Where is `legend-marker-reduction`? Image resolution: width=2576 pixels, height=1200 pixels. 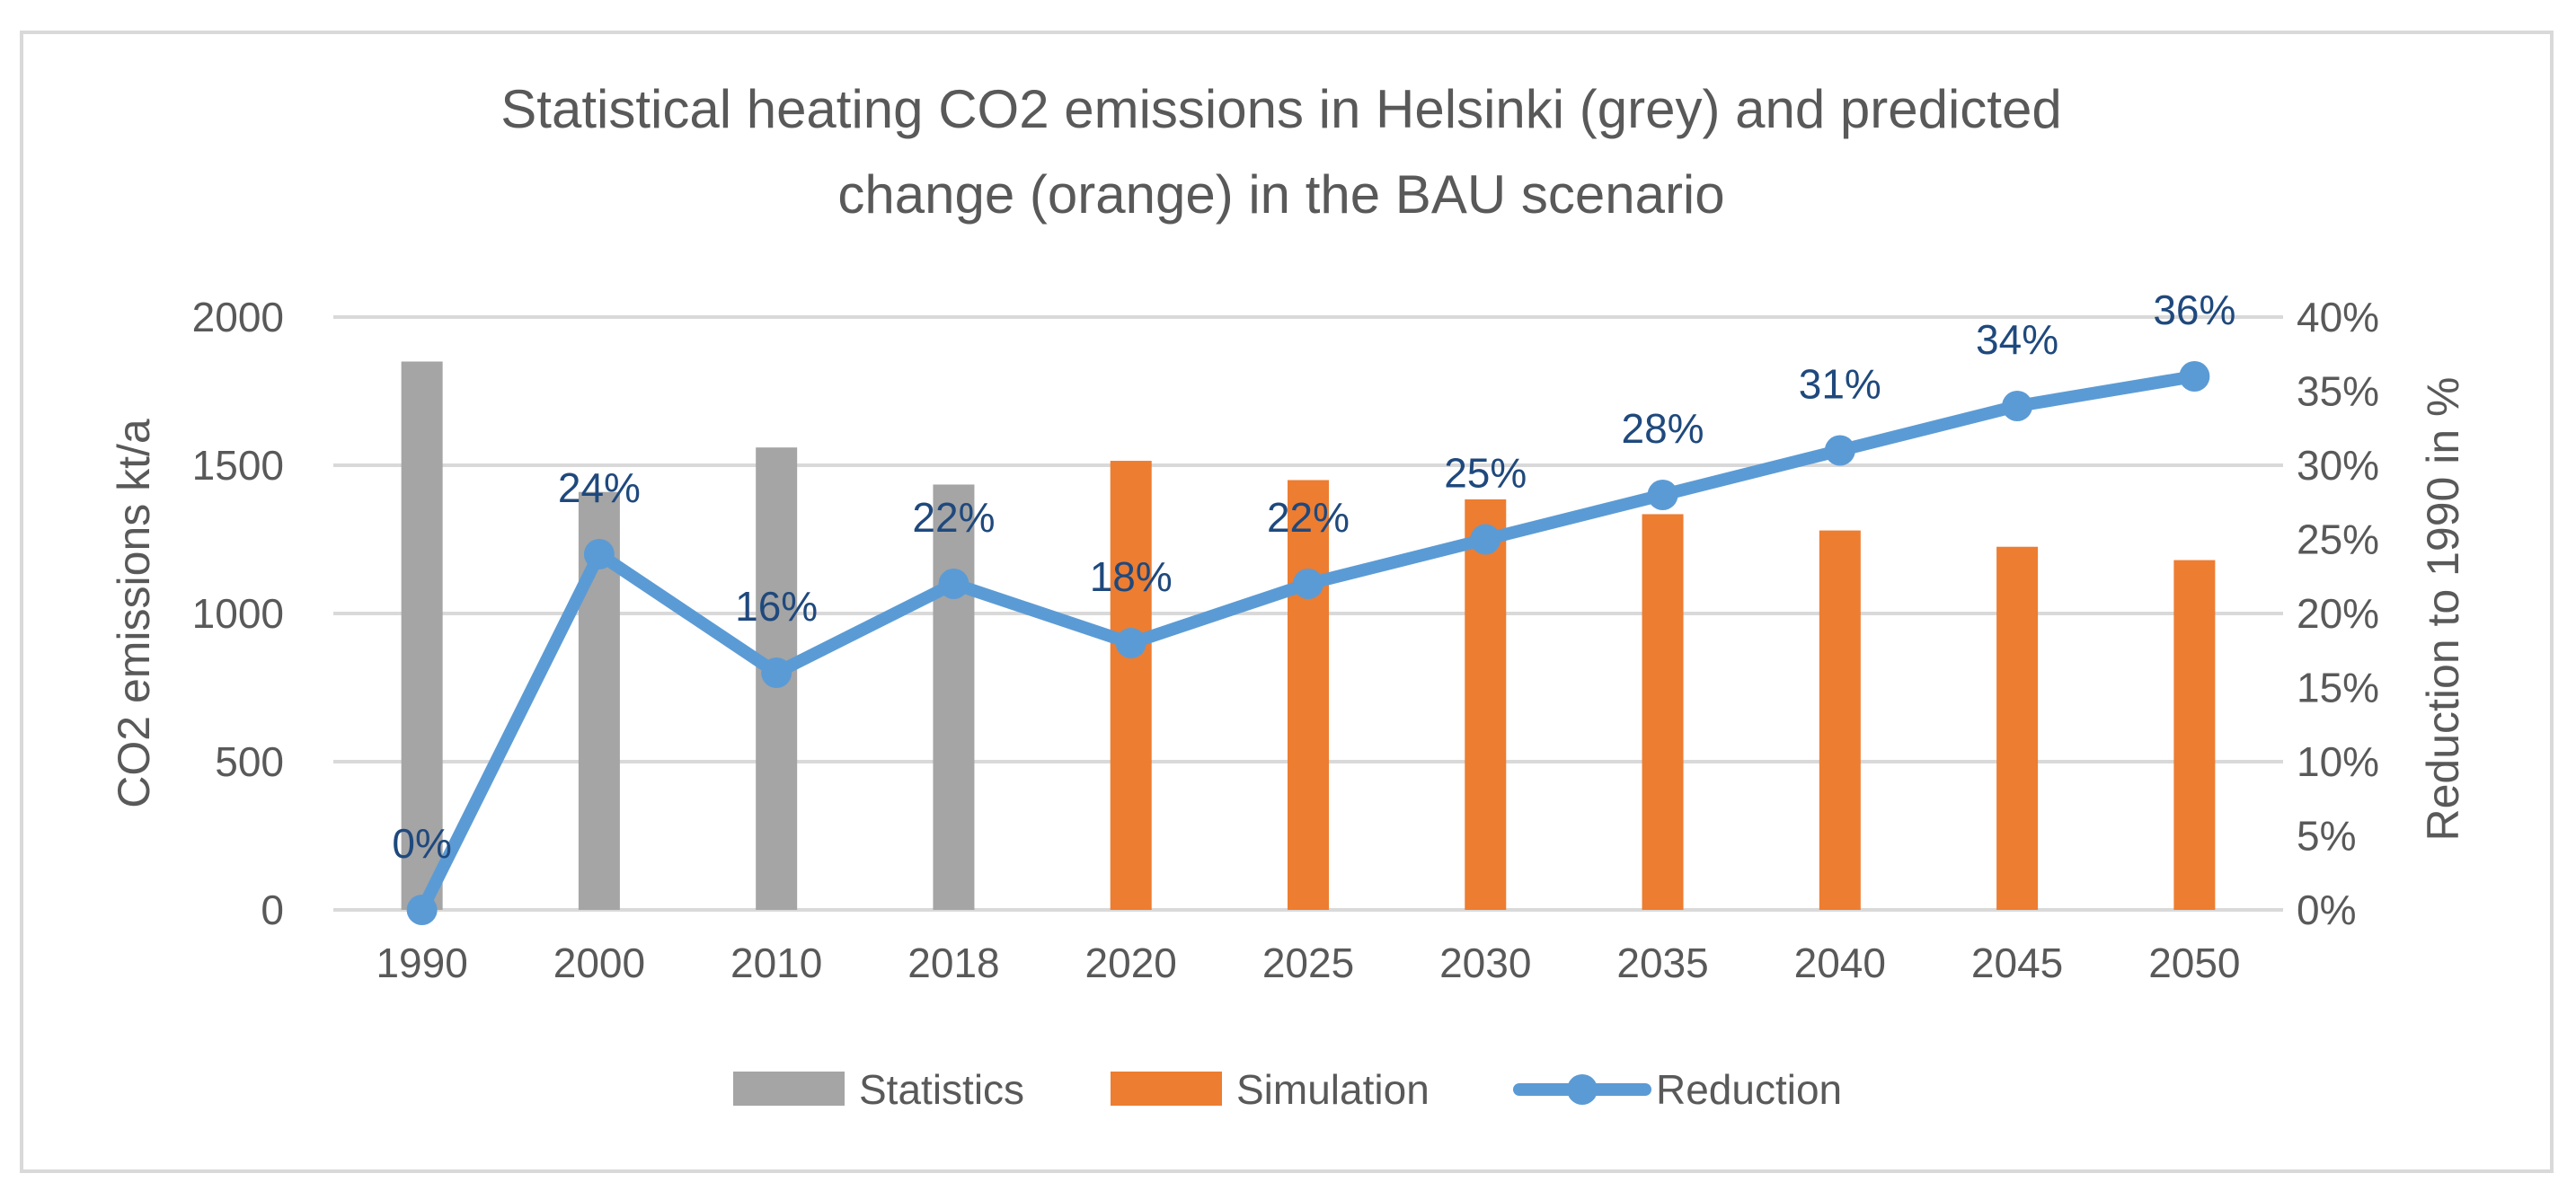 legend-marker-reduction is located at coordinates (1582, 1089).